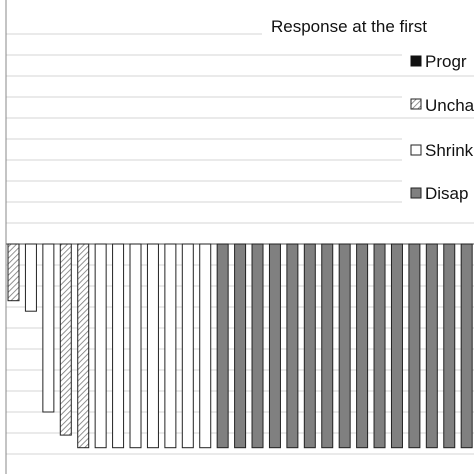 The width and height of the screenshot is (474, 474). I want to click on legend-item-progressive: Progr, so click(438, 59).